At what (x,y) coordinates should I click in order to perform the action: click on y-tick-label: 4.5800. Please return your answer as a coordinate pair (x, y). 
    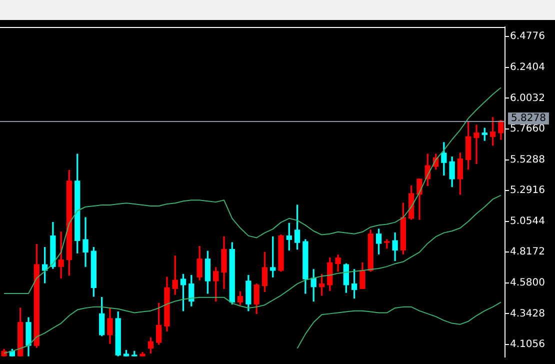
    Looking at the image, I should click on (527, 283).